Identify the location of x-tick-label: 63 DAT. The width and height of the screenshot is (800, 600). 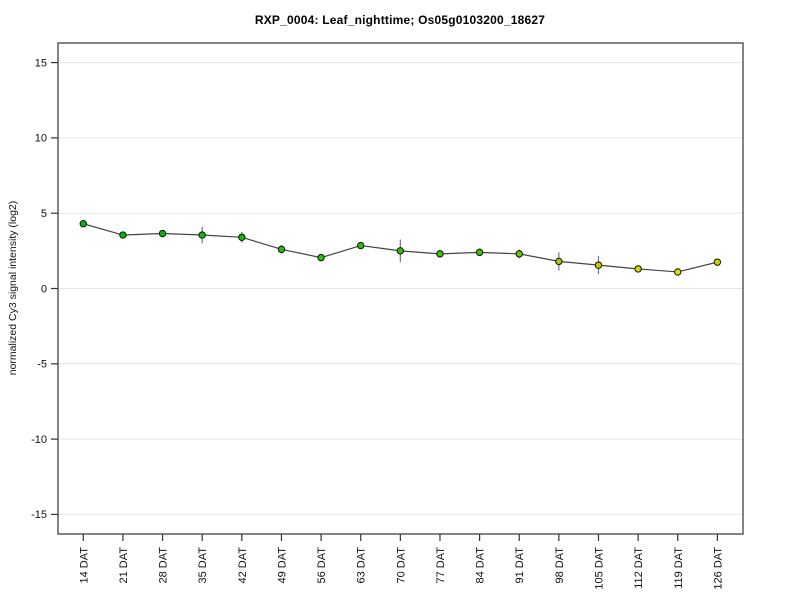
(362, 565).